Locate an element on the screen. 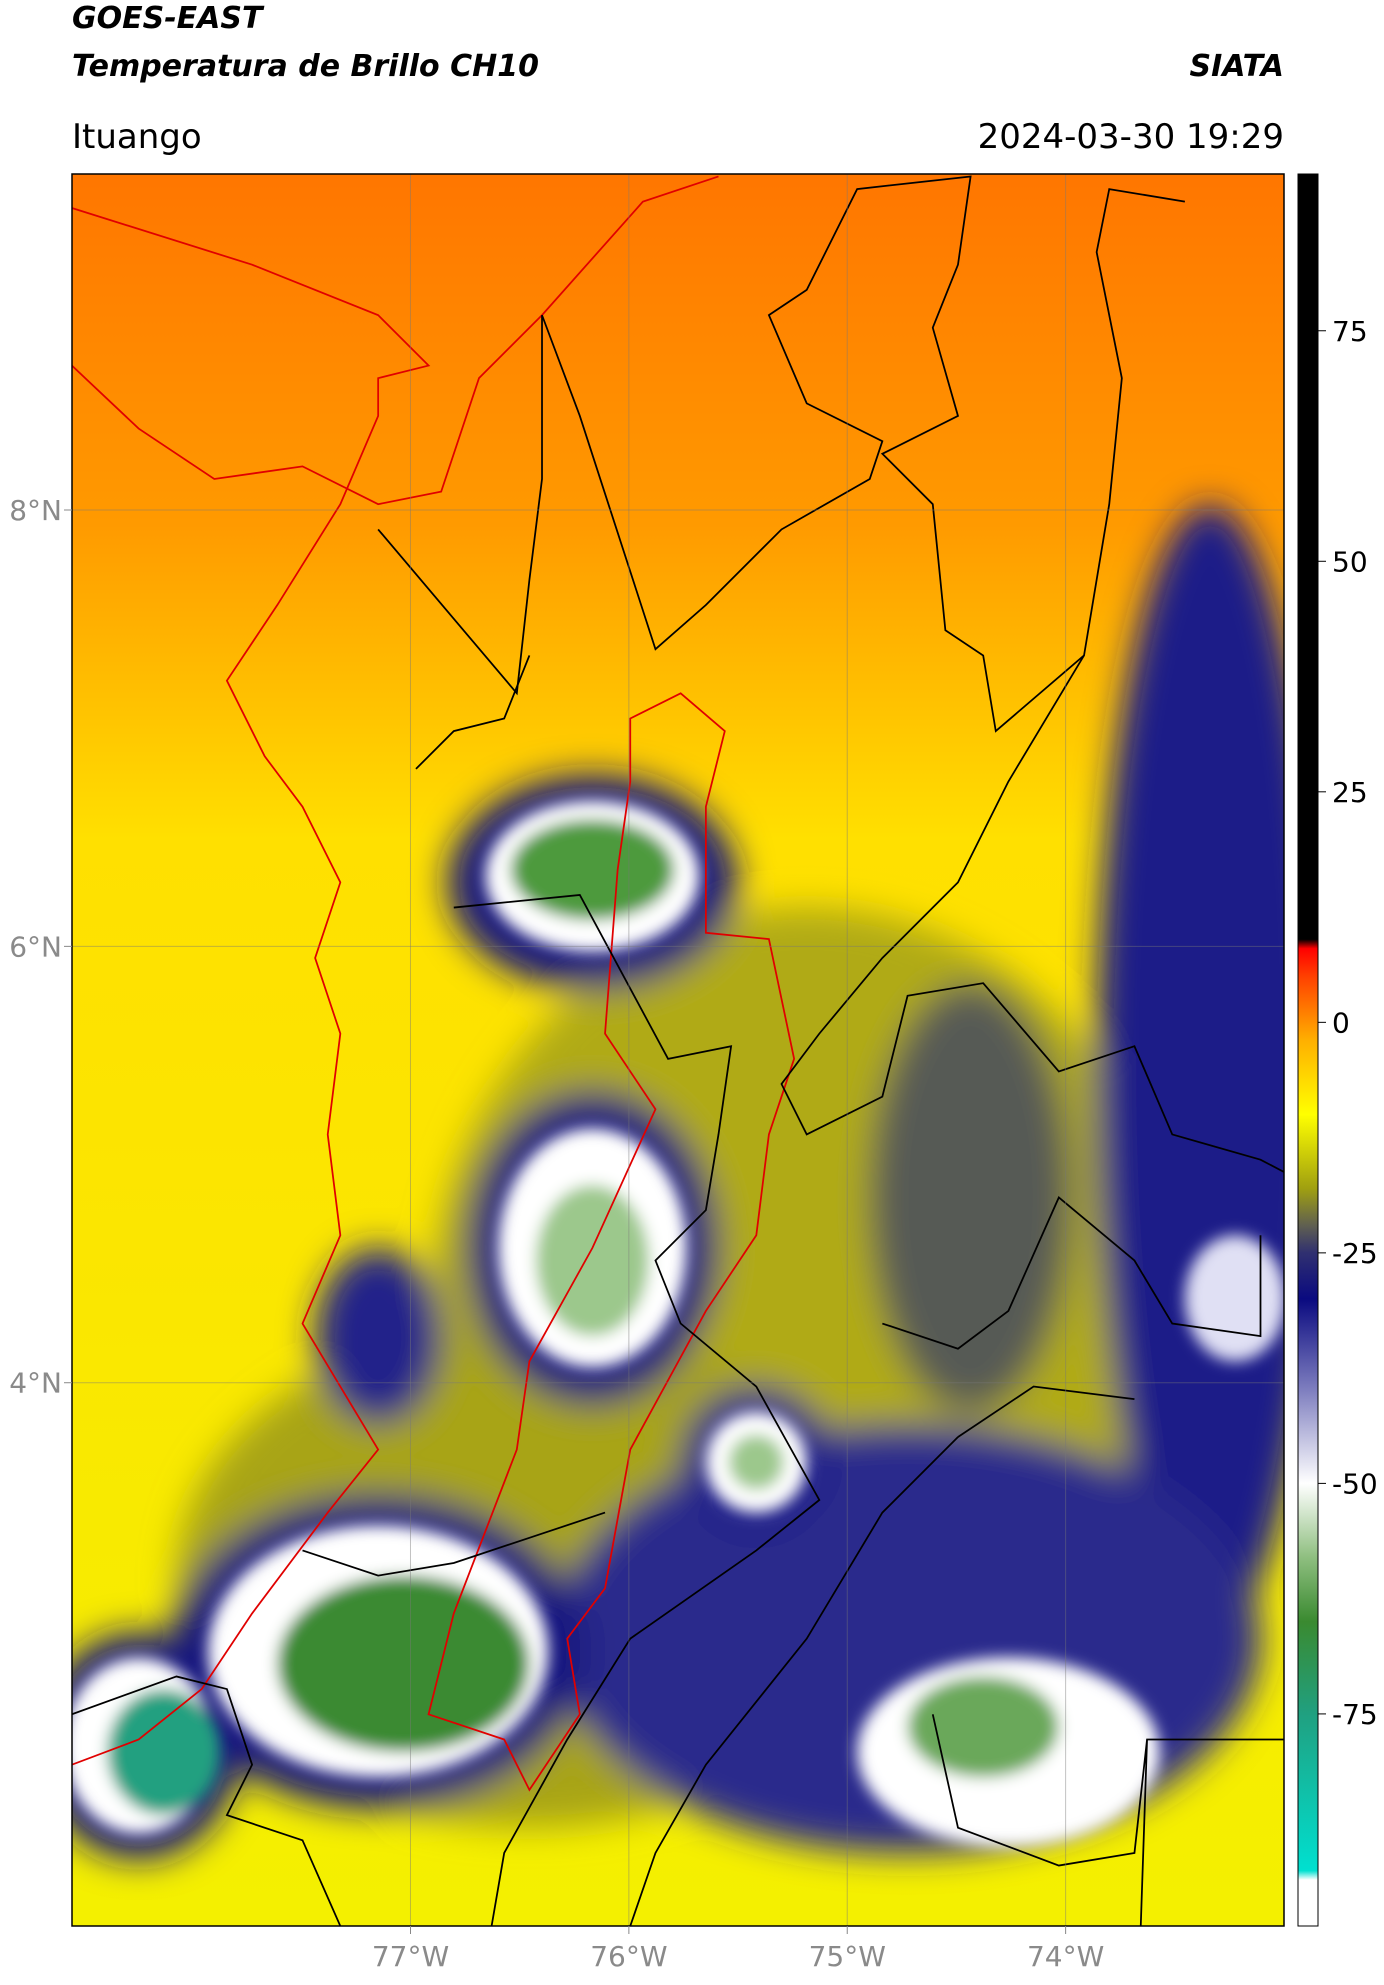 This screenshot has width=1384, height=1985. subtitle: Temperatura de Brillo CH10 is located at coordinates (305, 66).